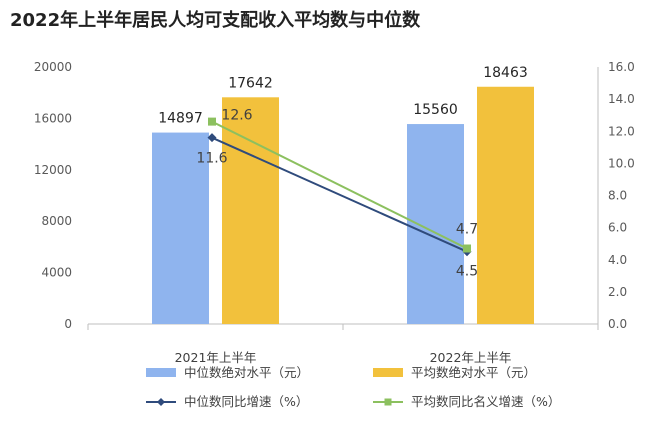 Image resolution: width=660 pixels, height=431 pixels. Describe the element at coordinates (471, 357) in the screenshot. I see `x-category-label: 2022年上半年` at that location.